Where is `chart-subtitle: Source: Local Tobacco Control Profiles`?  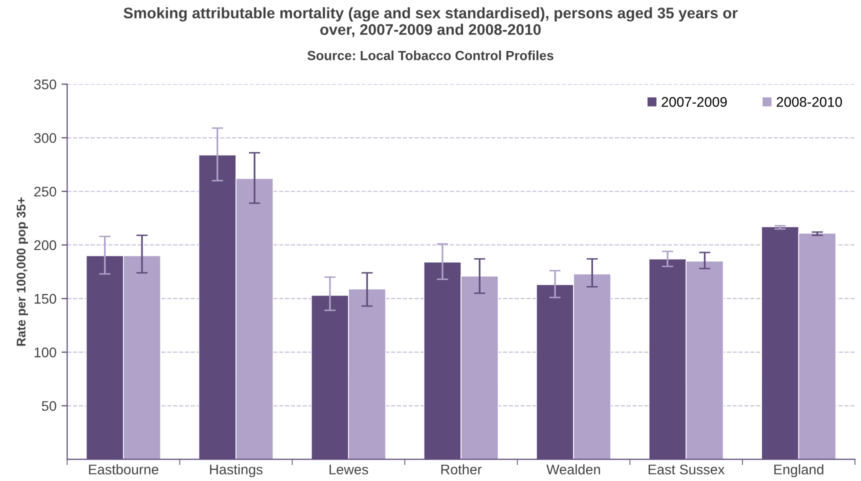 chart-subtitle: Source: Local Tobacco Control Profiles is located at coordinates (430, 55).